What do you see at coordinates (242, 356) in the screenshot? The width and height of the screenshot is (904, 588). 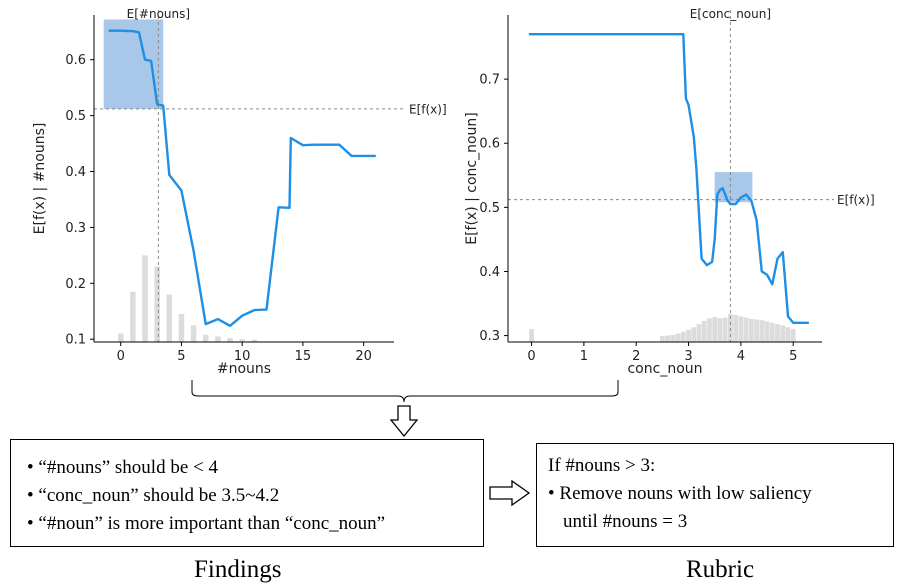 I see `x-tick-label: 10` at bounding box center [242, 356].